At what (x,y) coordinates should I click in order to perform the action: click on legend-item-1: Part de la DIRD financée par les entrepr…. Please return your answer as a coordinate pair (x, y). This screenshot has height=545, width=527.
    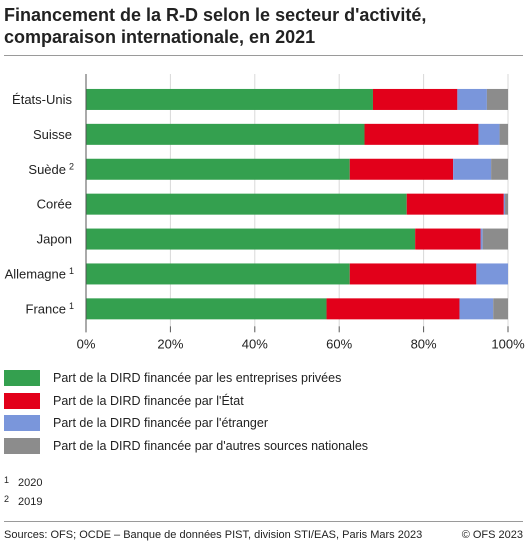
    Looking at the image, I should click on (264, 378).